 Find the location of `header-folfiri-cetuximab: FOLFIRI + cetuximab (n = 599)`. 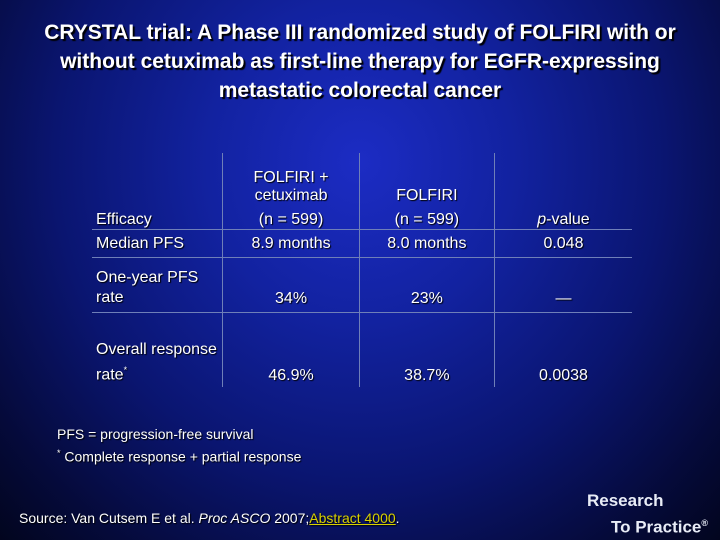

header-folfiri-cetuximab: FOLFIRI + cetuximab (n = 599) is located at coordinates (291, 191).